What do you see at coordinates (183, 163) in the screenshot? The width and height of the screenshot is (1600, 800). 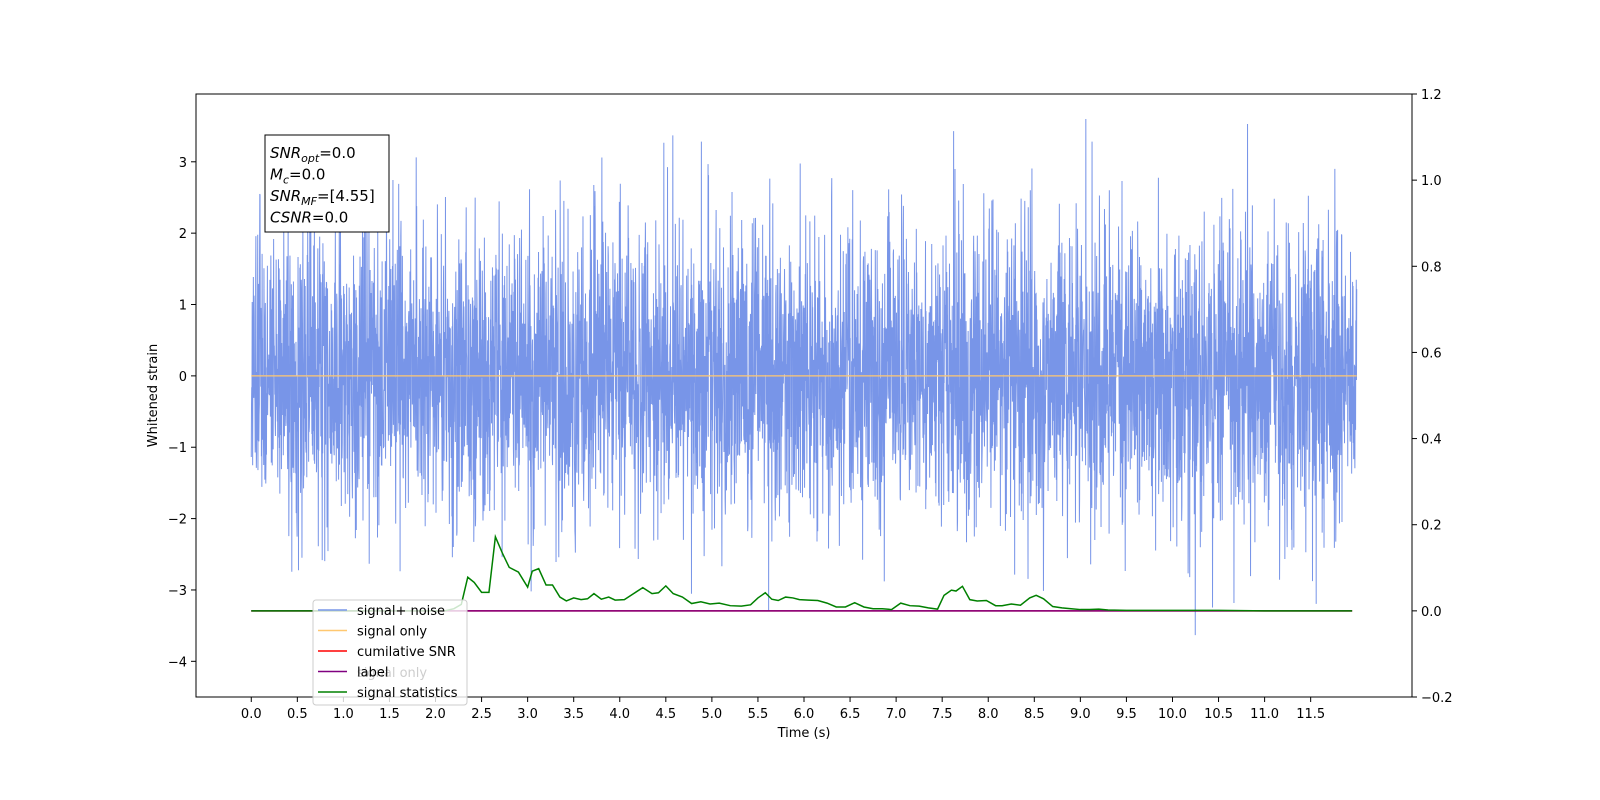 I see `y-tick-label: 3` at bounding box center [183, 163].